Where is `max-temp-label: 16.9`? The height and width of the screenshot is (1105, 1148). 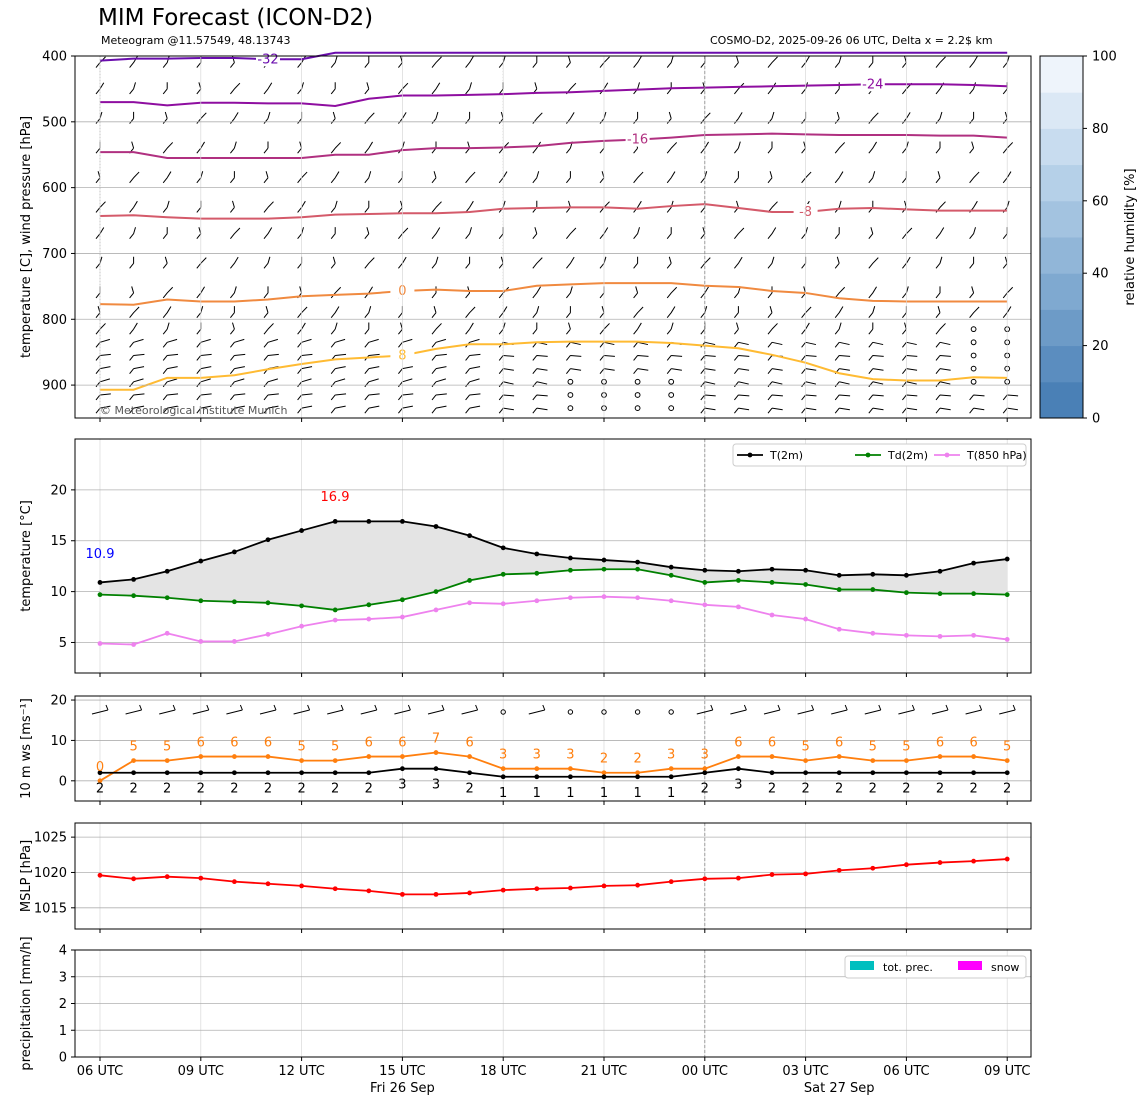
max-temp-label: 16.9 is located at coordinates (335, 497).